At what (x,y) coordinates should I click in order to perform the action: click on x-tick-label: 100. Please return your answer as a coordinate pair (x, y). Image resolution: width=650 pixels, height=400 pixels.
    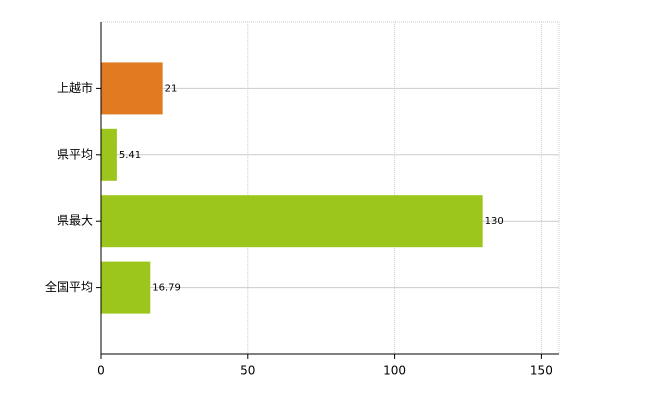
    Looking at the image, I should click on (394, 371).